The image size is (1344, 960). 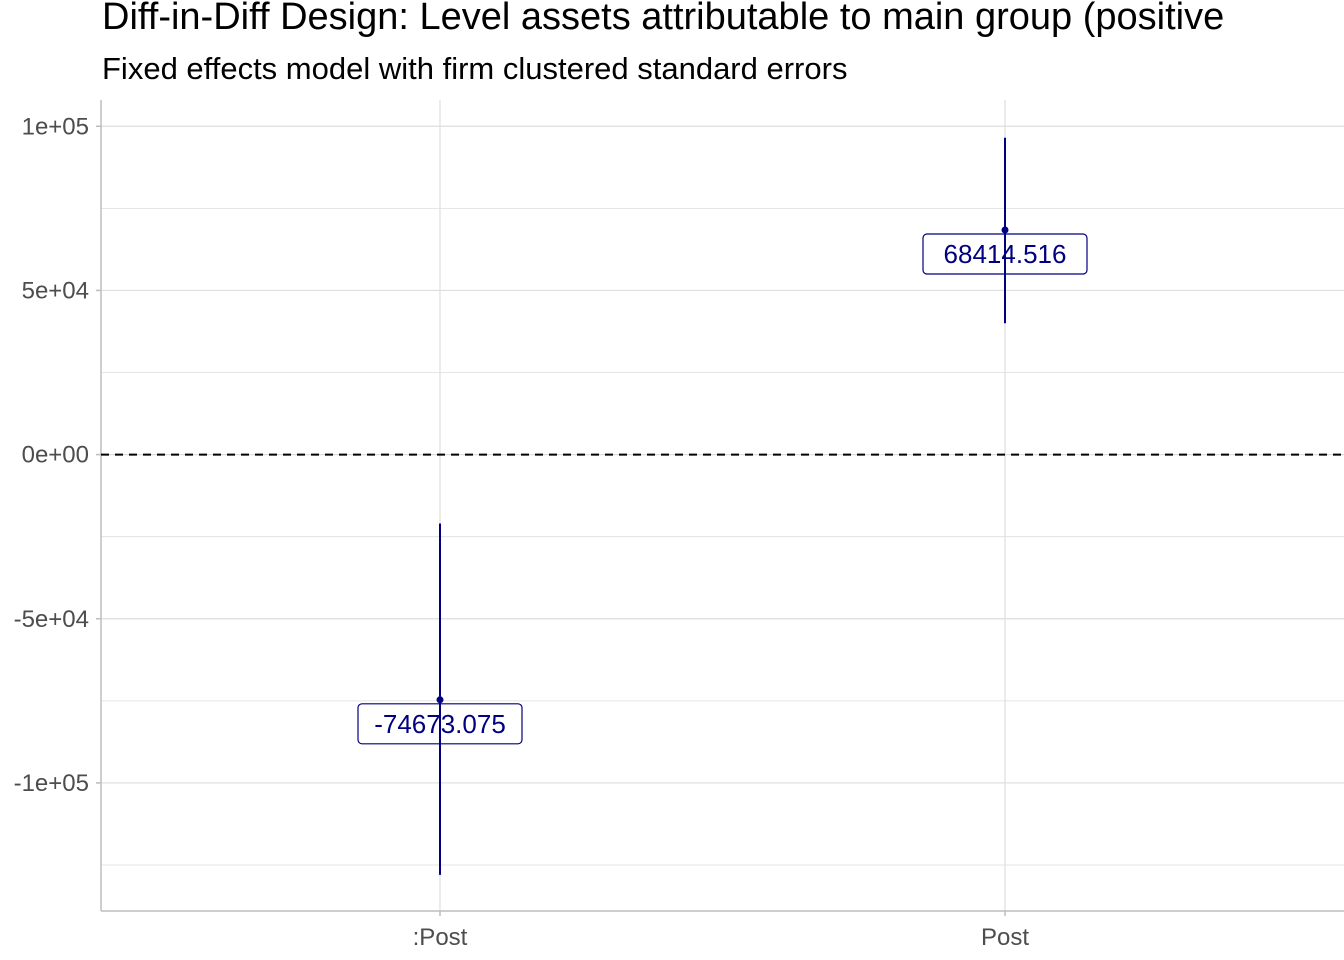 What do you see at coordinates (1005, 254) in the screenshot?
I see `value-label-1: 68414.516` at bounding box center [1005, 254].